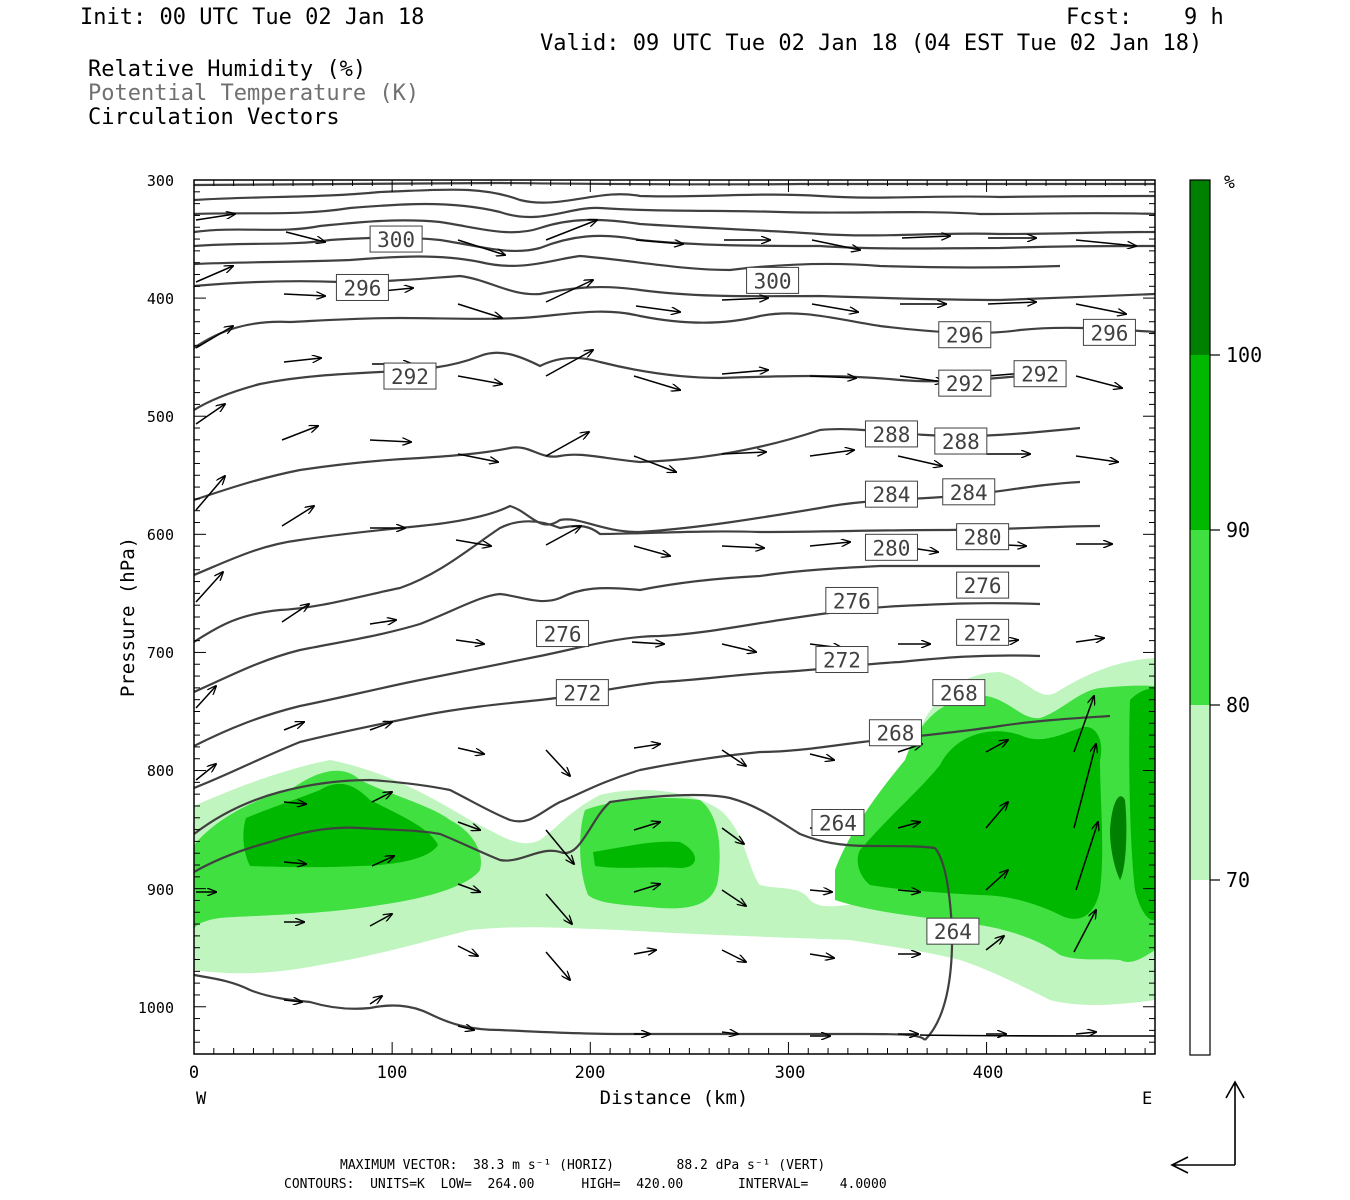 This screenshot has height=1200, width=1350. Describe the element at coordinates (160, 890) in the screenshot. I see `y-tick-label: 900` at that location.